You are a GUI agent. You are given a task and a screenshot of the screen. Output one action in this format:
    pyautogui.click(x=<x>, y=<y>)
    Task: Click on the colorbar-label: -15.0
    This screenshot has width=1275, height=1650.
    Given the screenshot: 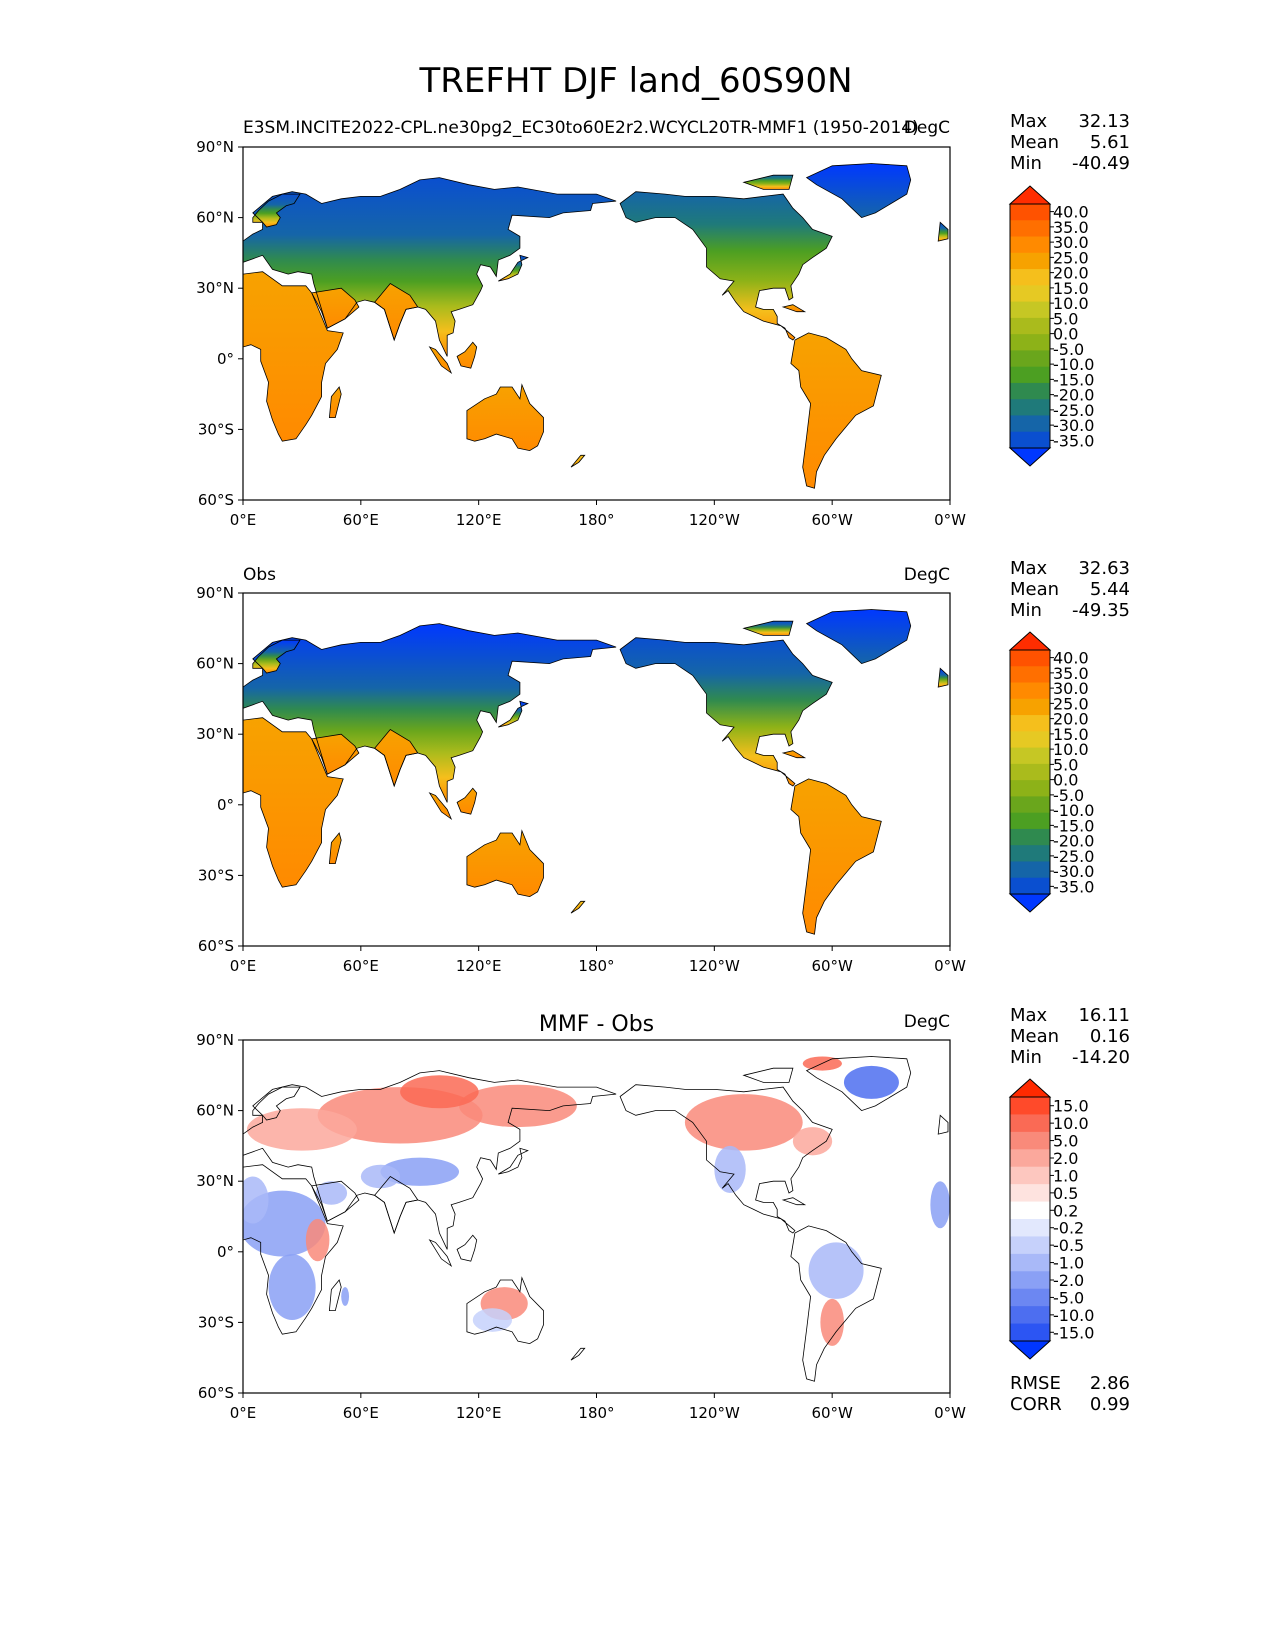 What is the action you would take?
    pyautogui.click(x=1073, y=825)
    